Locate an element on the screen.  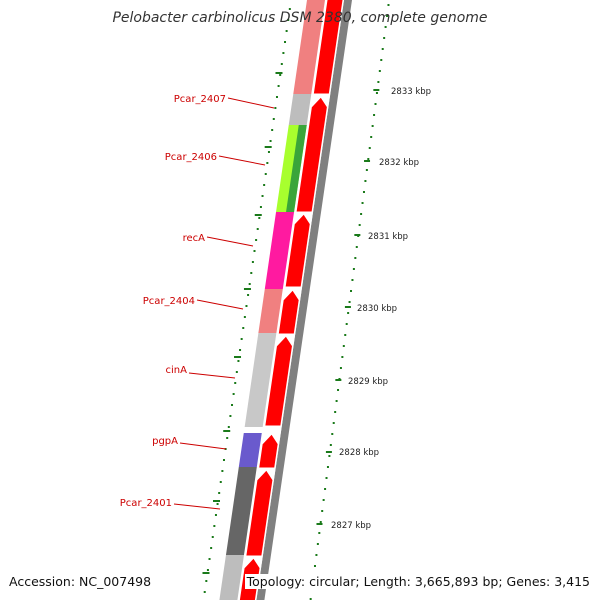
gene-label-reca: recA is located at coordinates (218, 240).